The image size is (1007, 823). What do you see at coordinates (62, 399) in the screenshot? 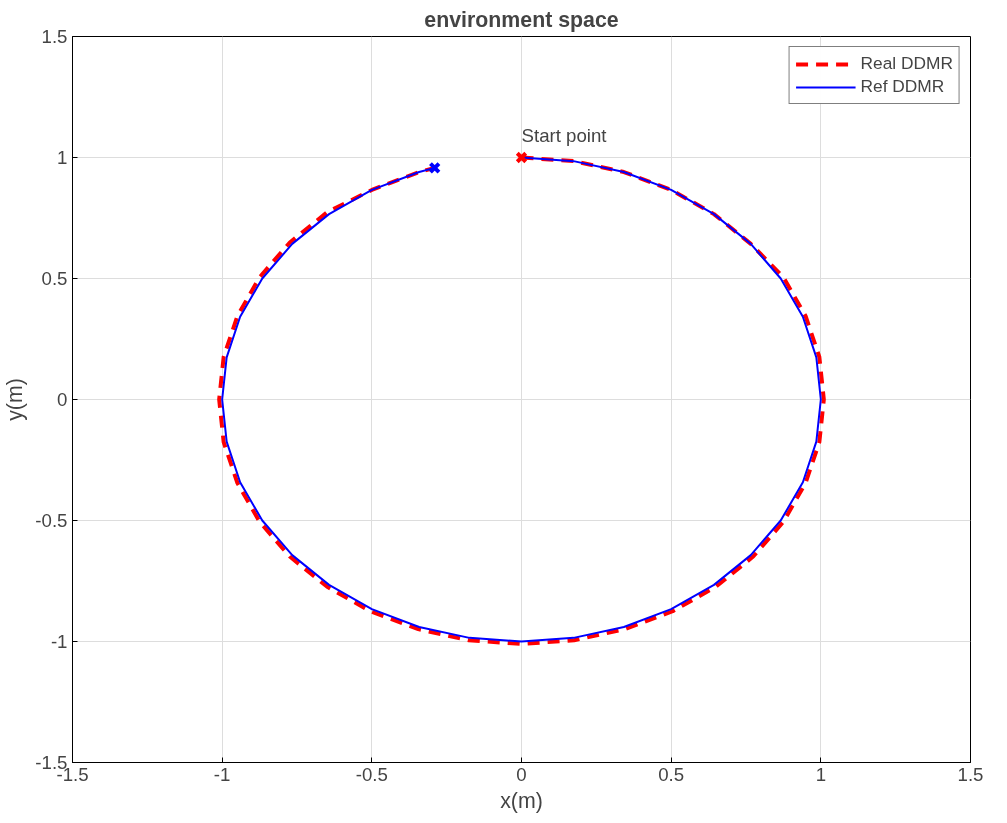
I see `y-tick-label: 0` at bounding box center [62, 399].